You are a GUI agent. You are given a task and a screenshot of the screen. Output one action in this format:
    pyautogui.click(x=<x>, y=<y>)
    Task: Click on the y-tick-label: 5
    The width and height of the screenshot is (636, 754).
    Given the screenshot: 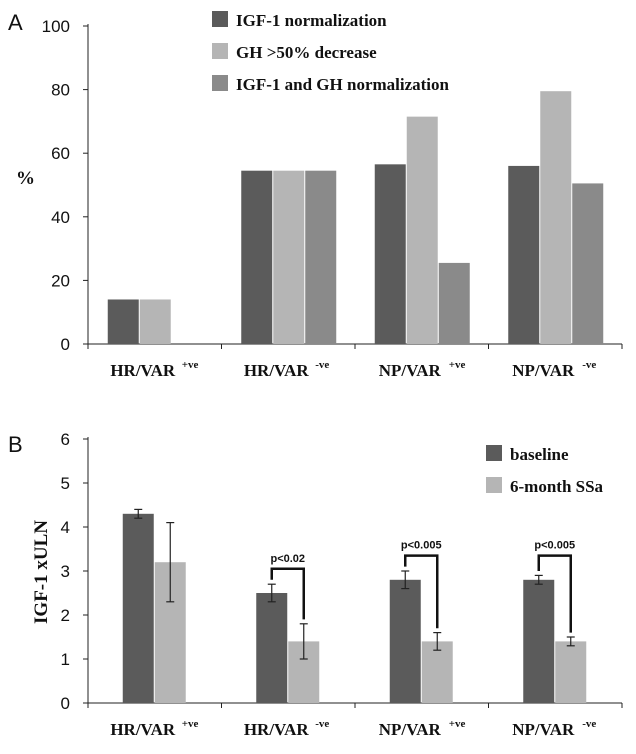 What is the action you would take?
    pyautogui.click(x=65, y=483)
    